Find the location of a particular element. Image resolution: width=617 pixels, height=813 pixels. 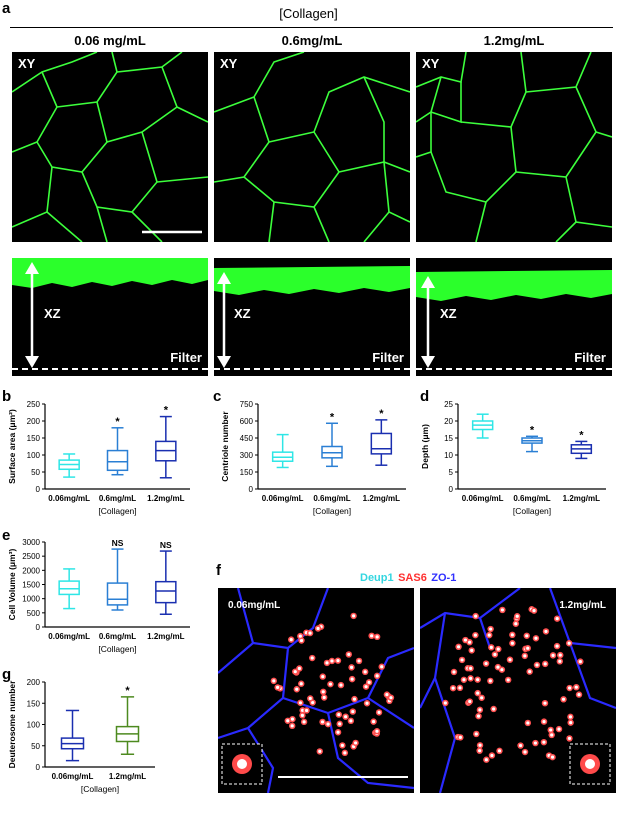

f-right-label: 1.2mg/mL is located at coordinates (582, 605).